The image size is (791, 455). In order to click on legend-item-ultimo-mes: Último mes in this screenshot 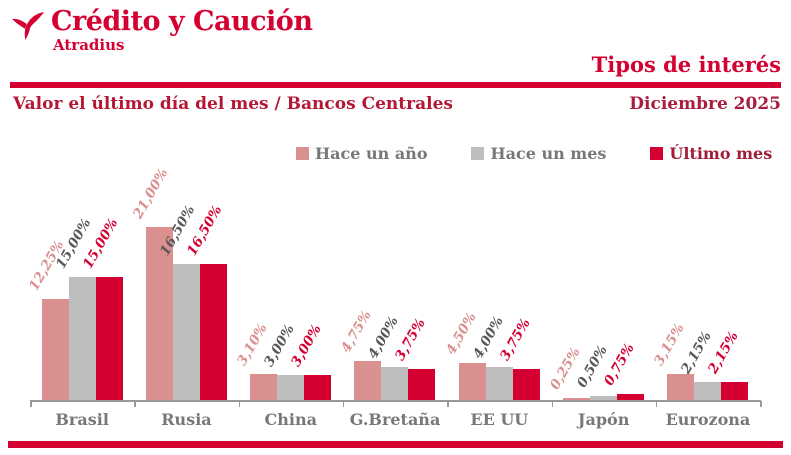, I will do `click(711, 153)`.